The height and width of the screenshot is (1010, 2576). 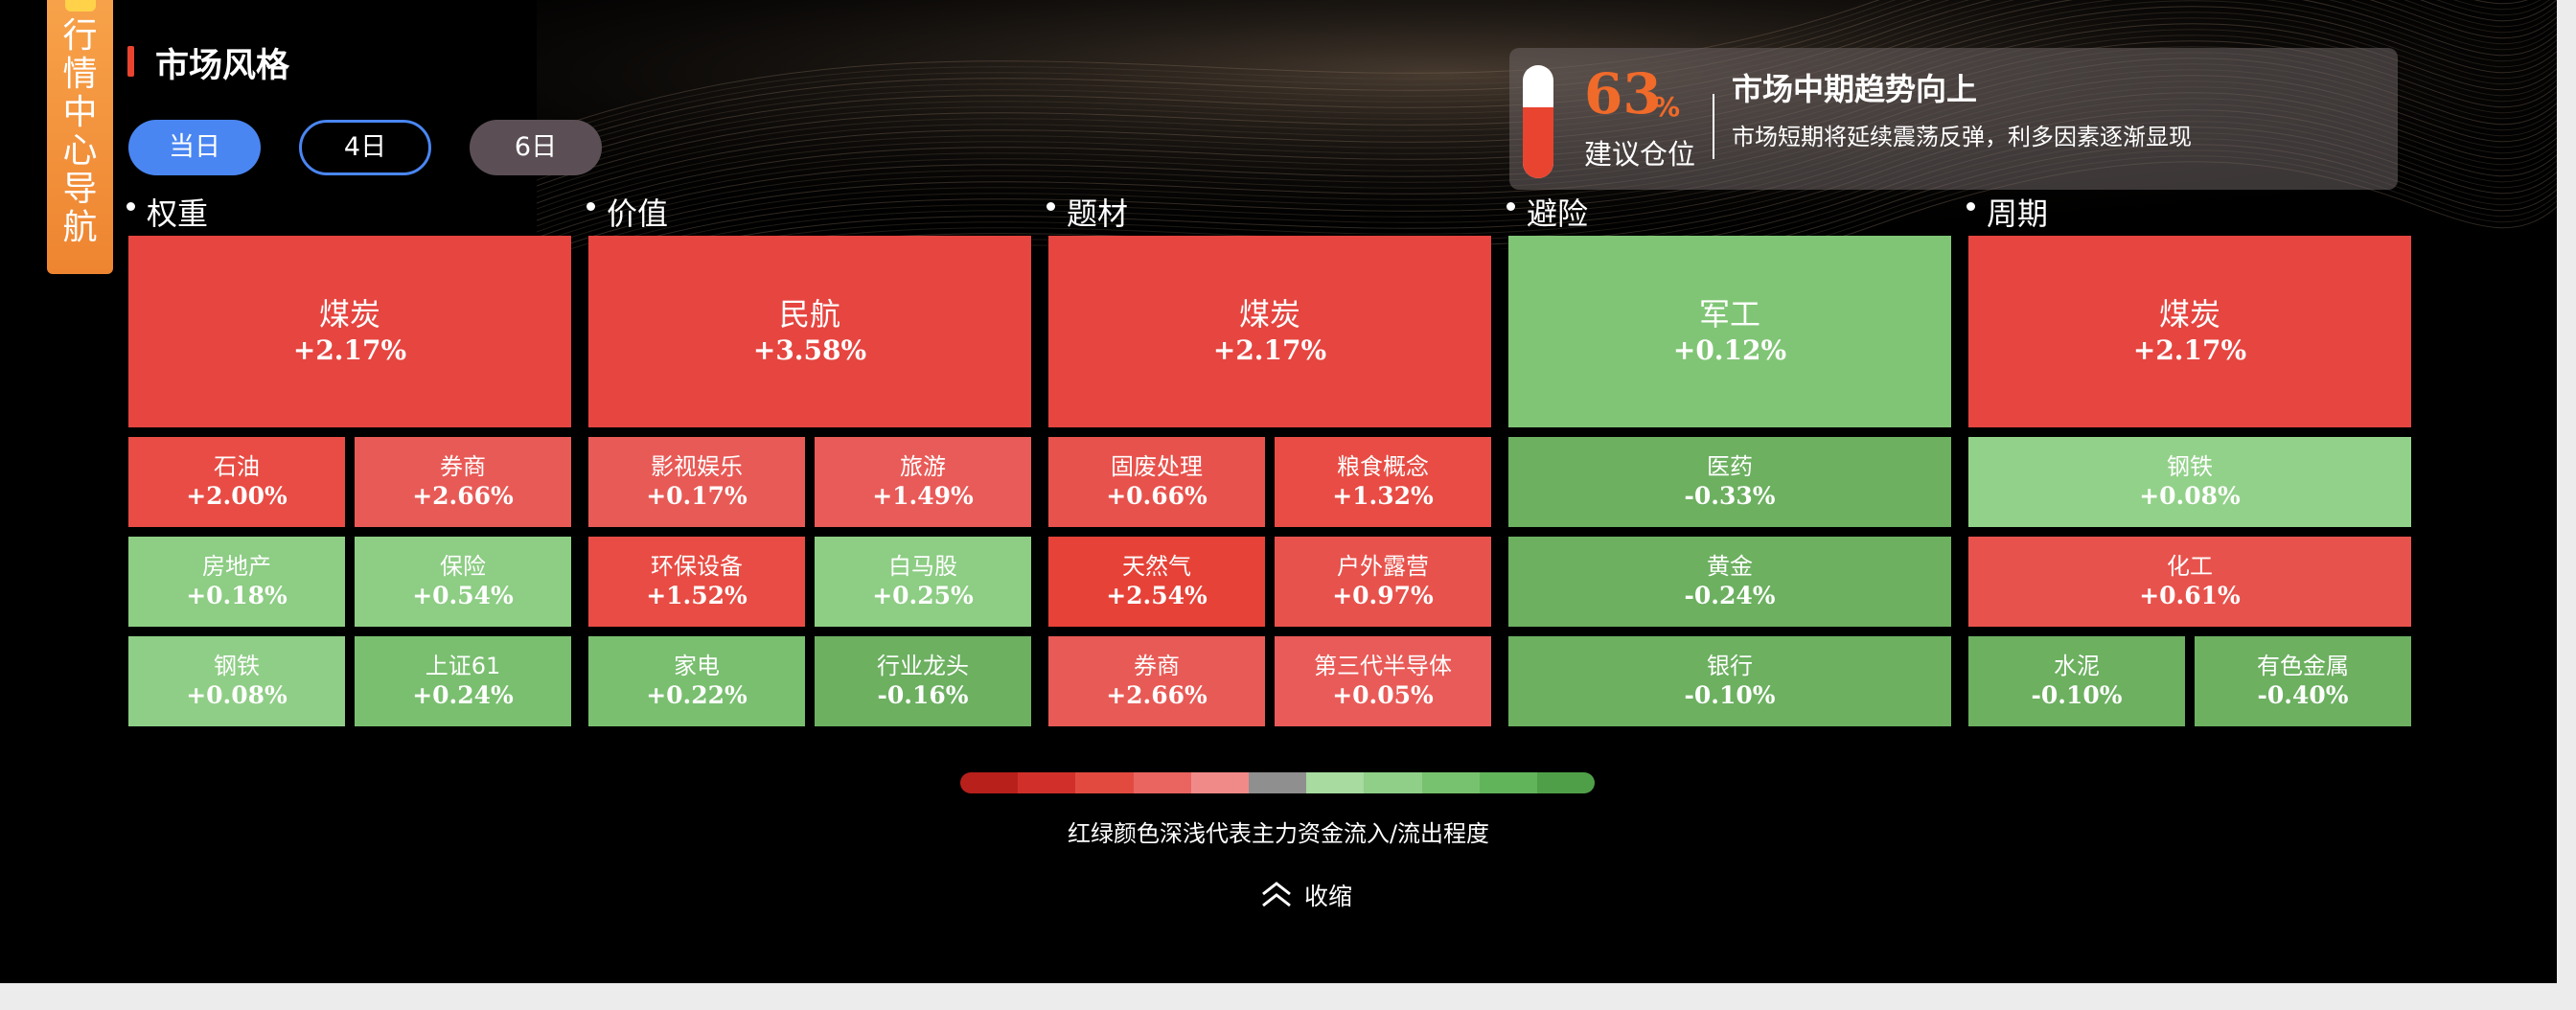 What do you see at coordinates (1383, 496) in the screenshot?
I see `sector-change-pct: +1.32%` at bounding box center [1383, 496].